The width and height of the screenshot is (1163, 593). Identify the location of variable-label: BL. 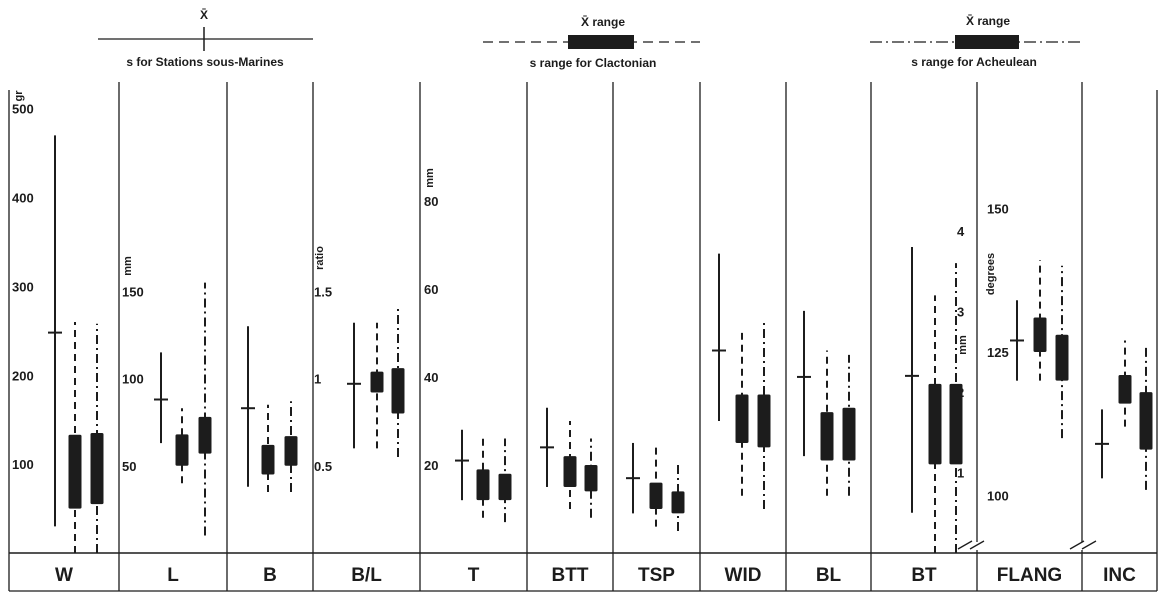
(829, 575).